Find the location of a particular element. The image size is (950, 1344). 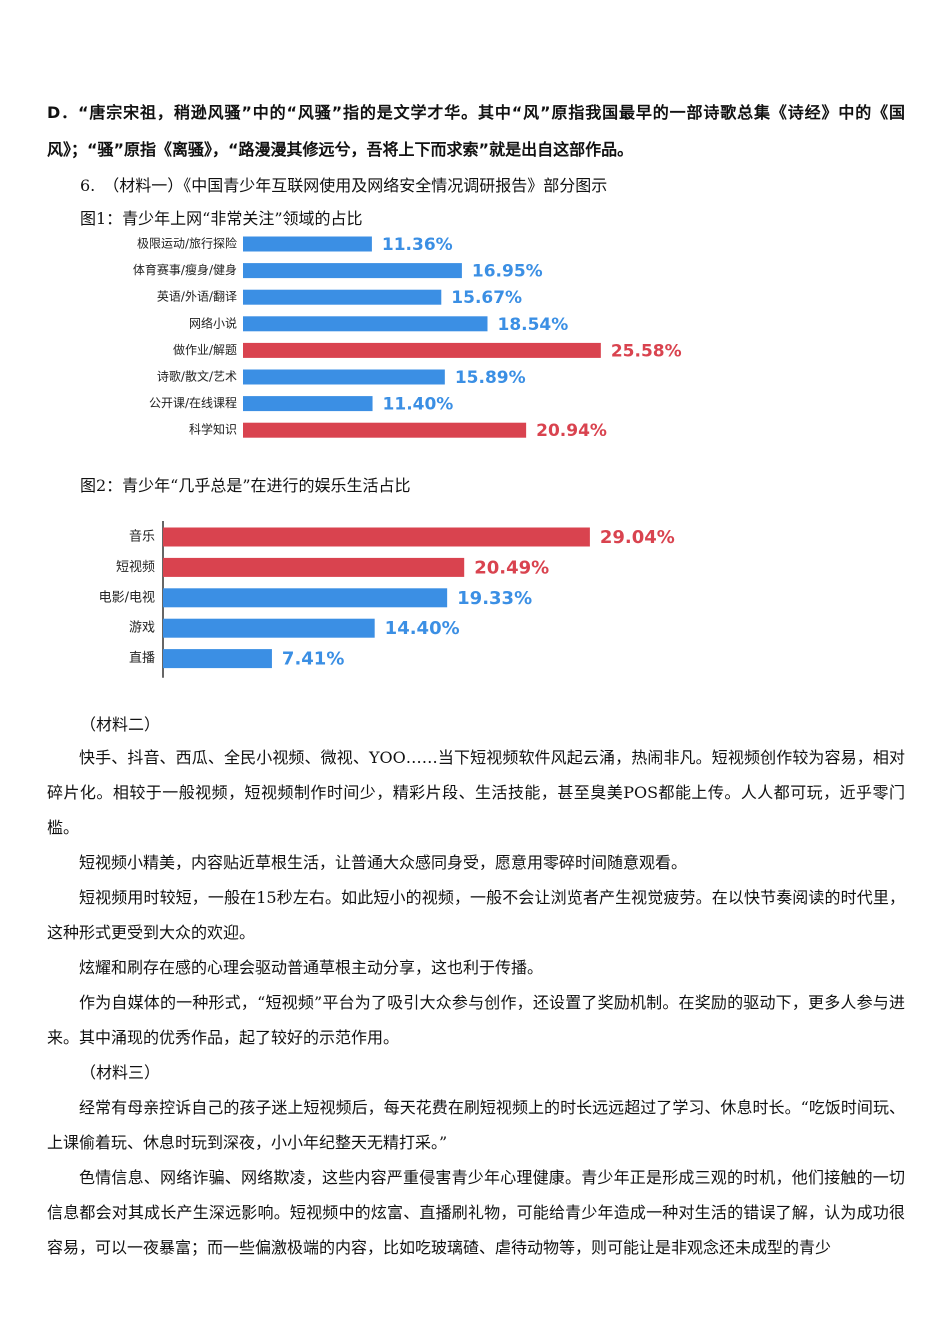

value-label: 7.41% is located at coordinates (313, 659).